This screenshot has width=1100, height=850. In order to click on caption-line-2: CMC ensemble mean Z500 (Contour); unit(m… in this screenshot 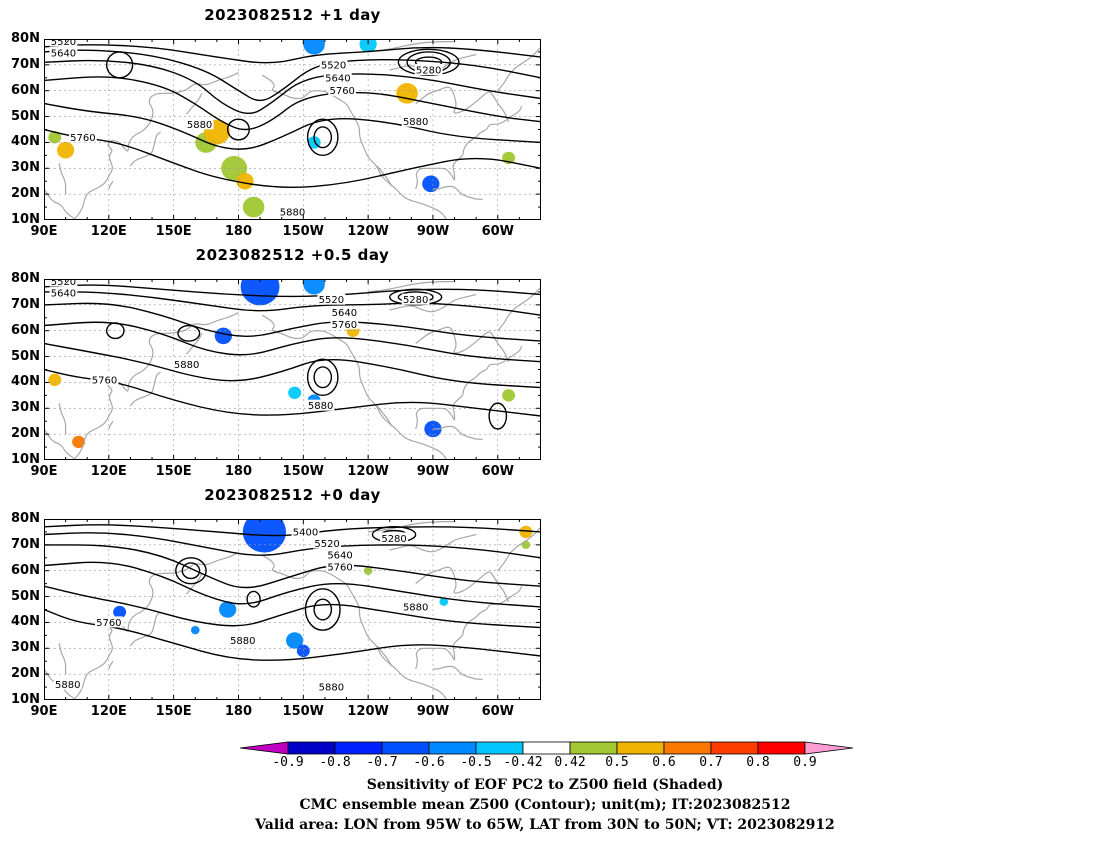, I will do `click(545, 805)`.